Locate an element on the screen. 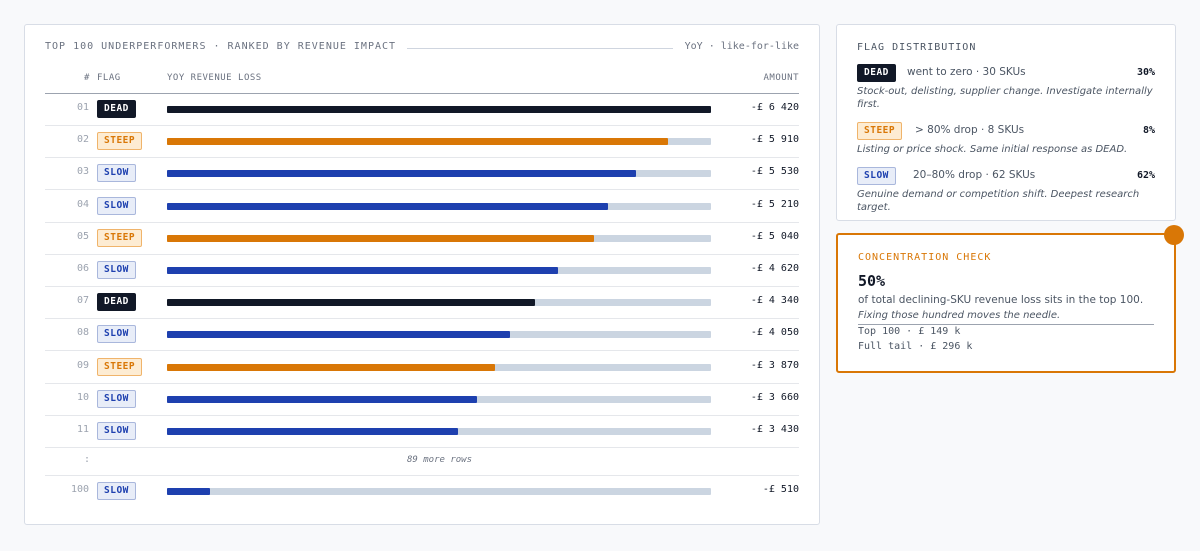 The image size is (1200, 551). amount: -£ 5 910 is located at coordinates (774, 140).